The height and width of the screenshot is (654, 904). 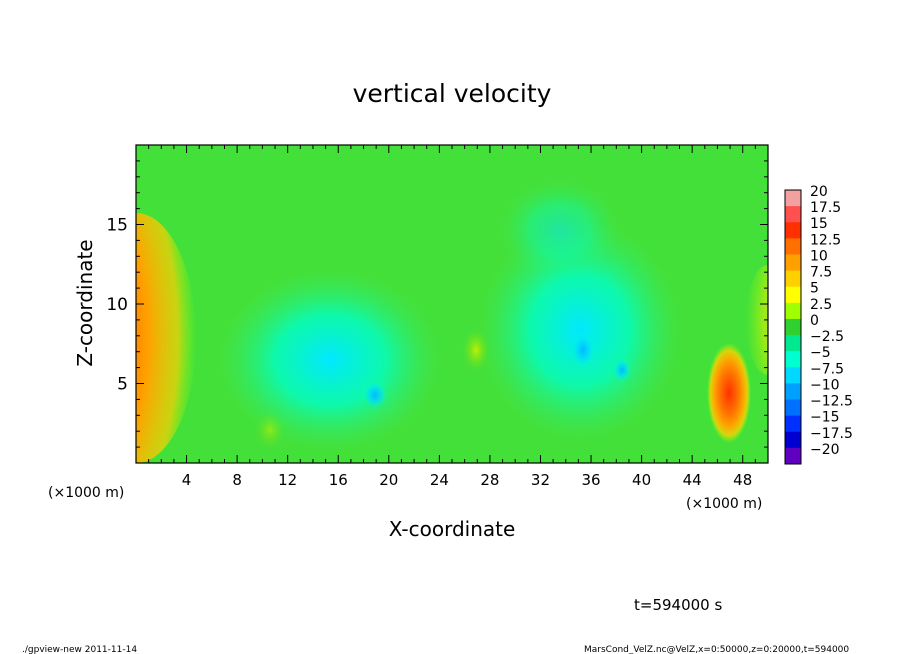 I want to click on x-tick-label: 20, so click(x=388, y=480).